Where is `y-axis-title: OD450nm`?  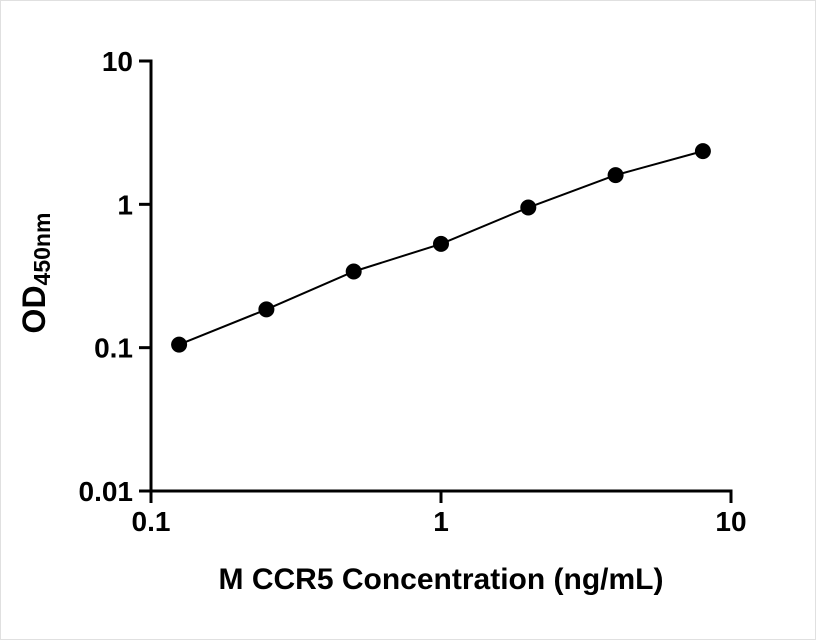
y-axis-title: OD450nm is located at coordinates (35, 273).